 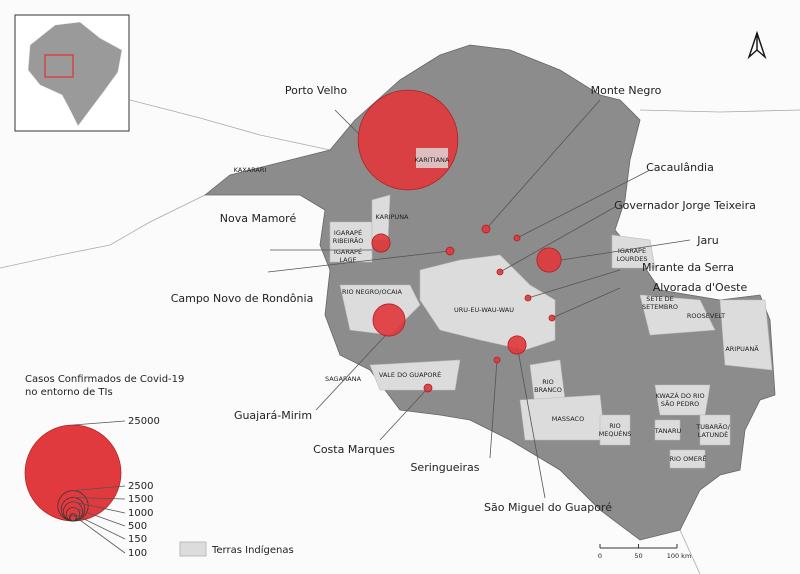 I want to click on territory-label: SETE DE, so click(x=660, y=299).